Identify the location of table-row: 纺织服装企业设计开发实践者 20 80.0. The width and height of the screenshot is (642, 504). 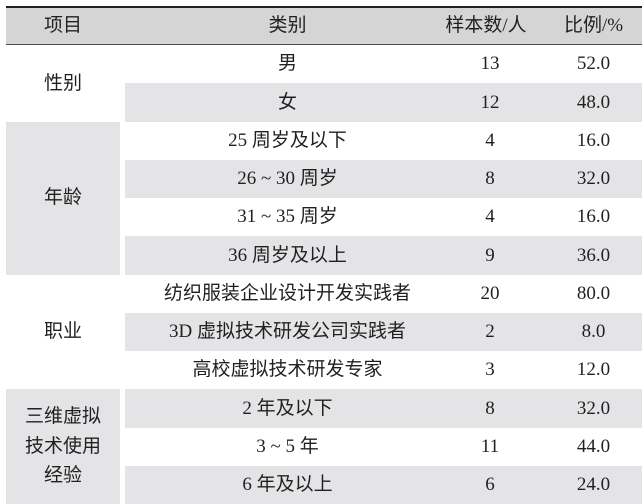
(383, 294).